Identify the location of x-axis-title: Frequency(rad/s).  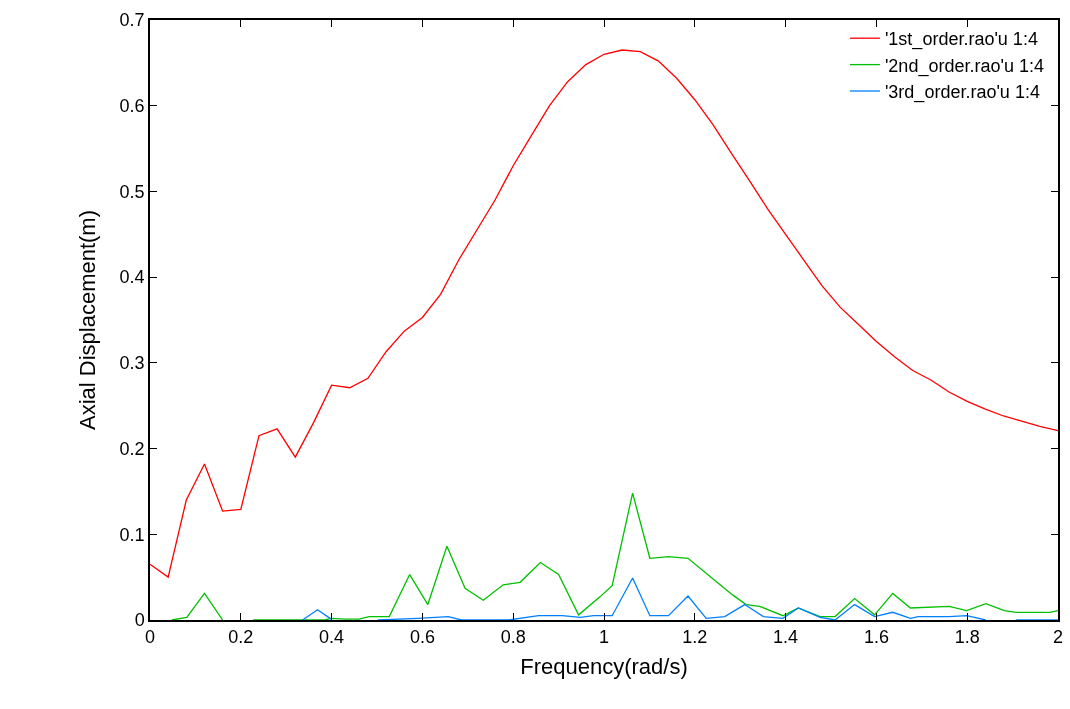
(604, 666).